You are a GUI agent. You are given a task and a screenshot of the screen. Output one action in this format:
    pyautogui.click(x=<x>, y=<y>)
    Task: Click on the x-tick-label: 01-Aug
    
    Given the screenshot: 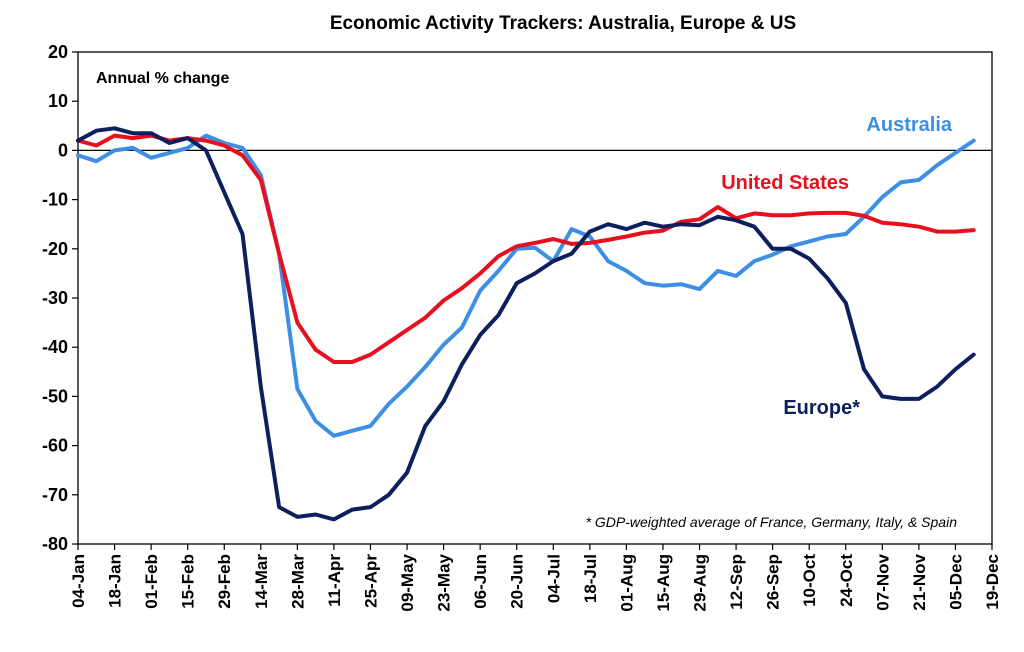 What is the action you would take?
    pyautogui.click(x=626, y=583)
    